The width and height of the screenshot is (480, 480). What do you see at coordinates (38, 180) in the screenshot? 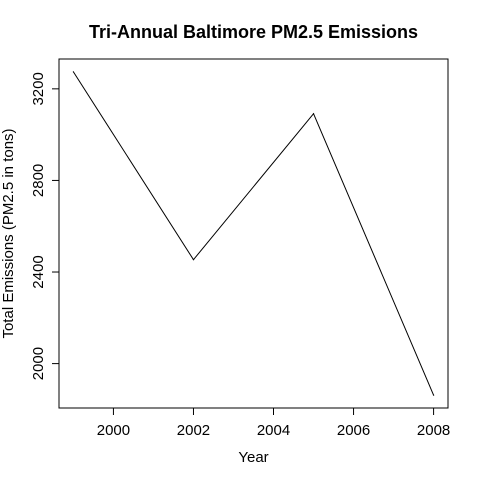
I see `y-tick-label: 2800` at bounding box center [38, 180].